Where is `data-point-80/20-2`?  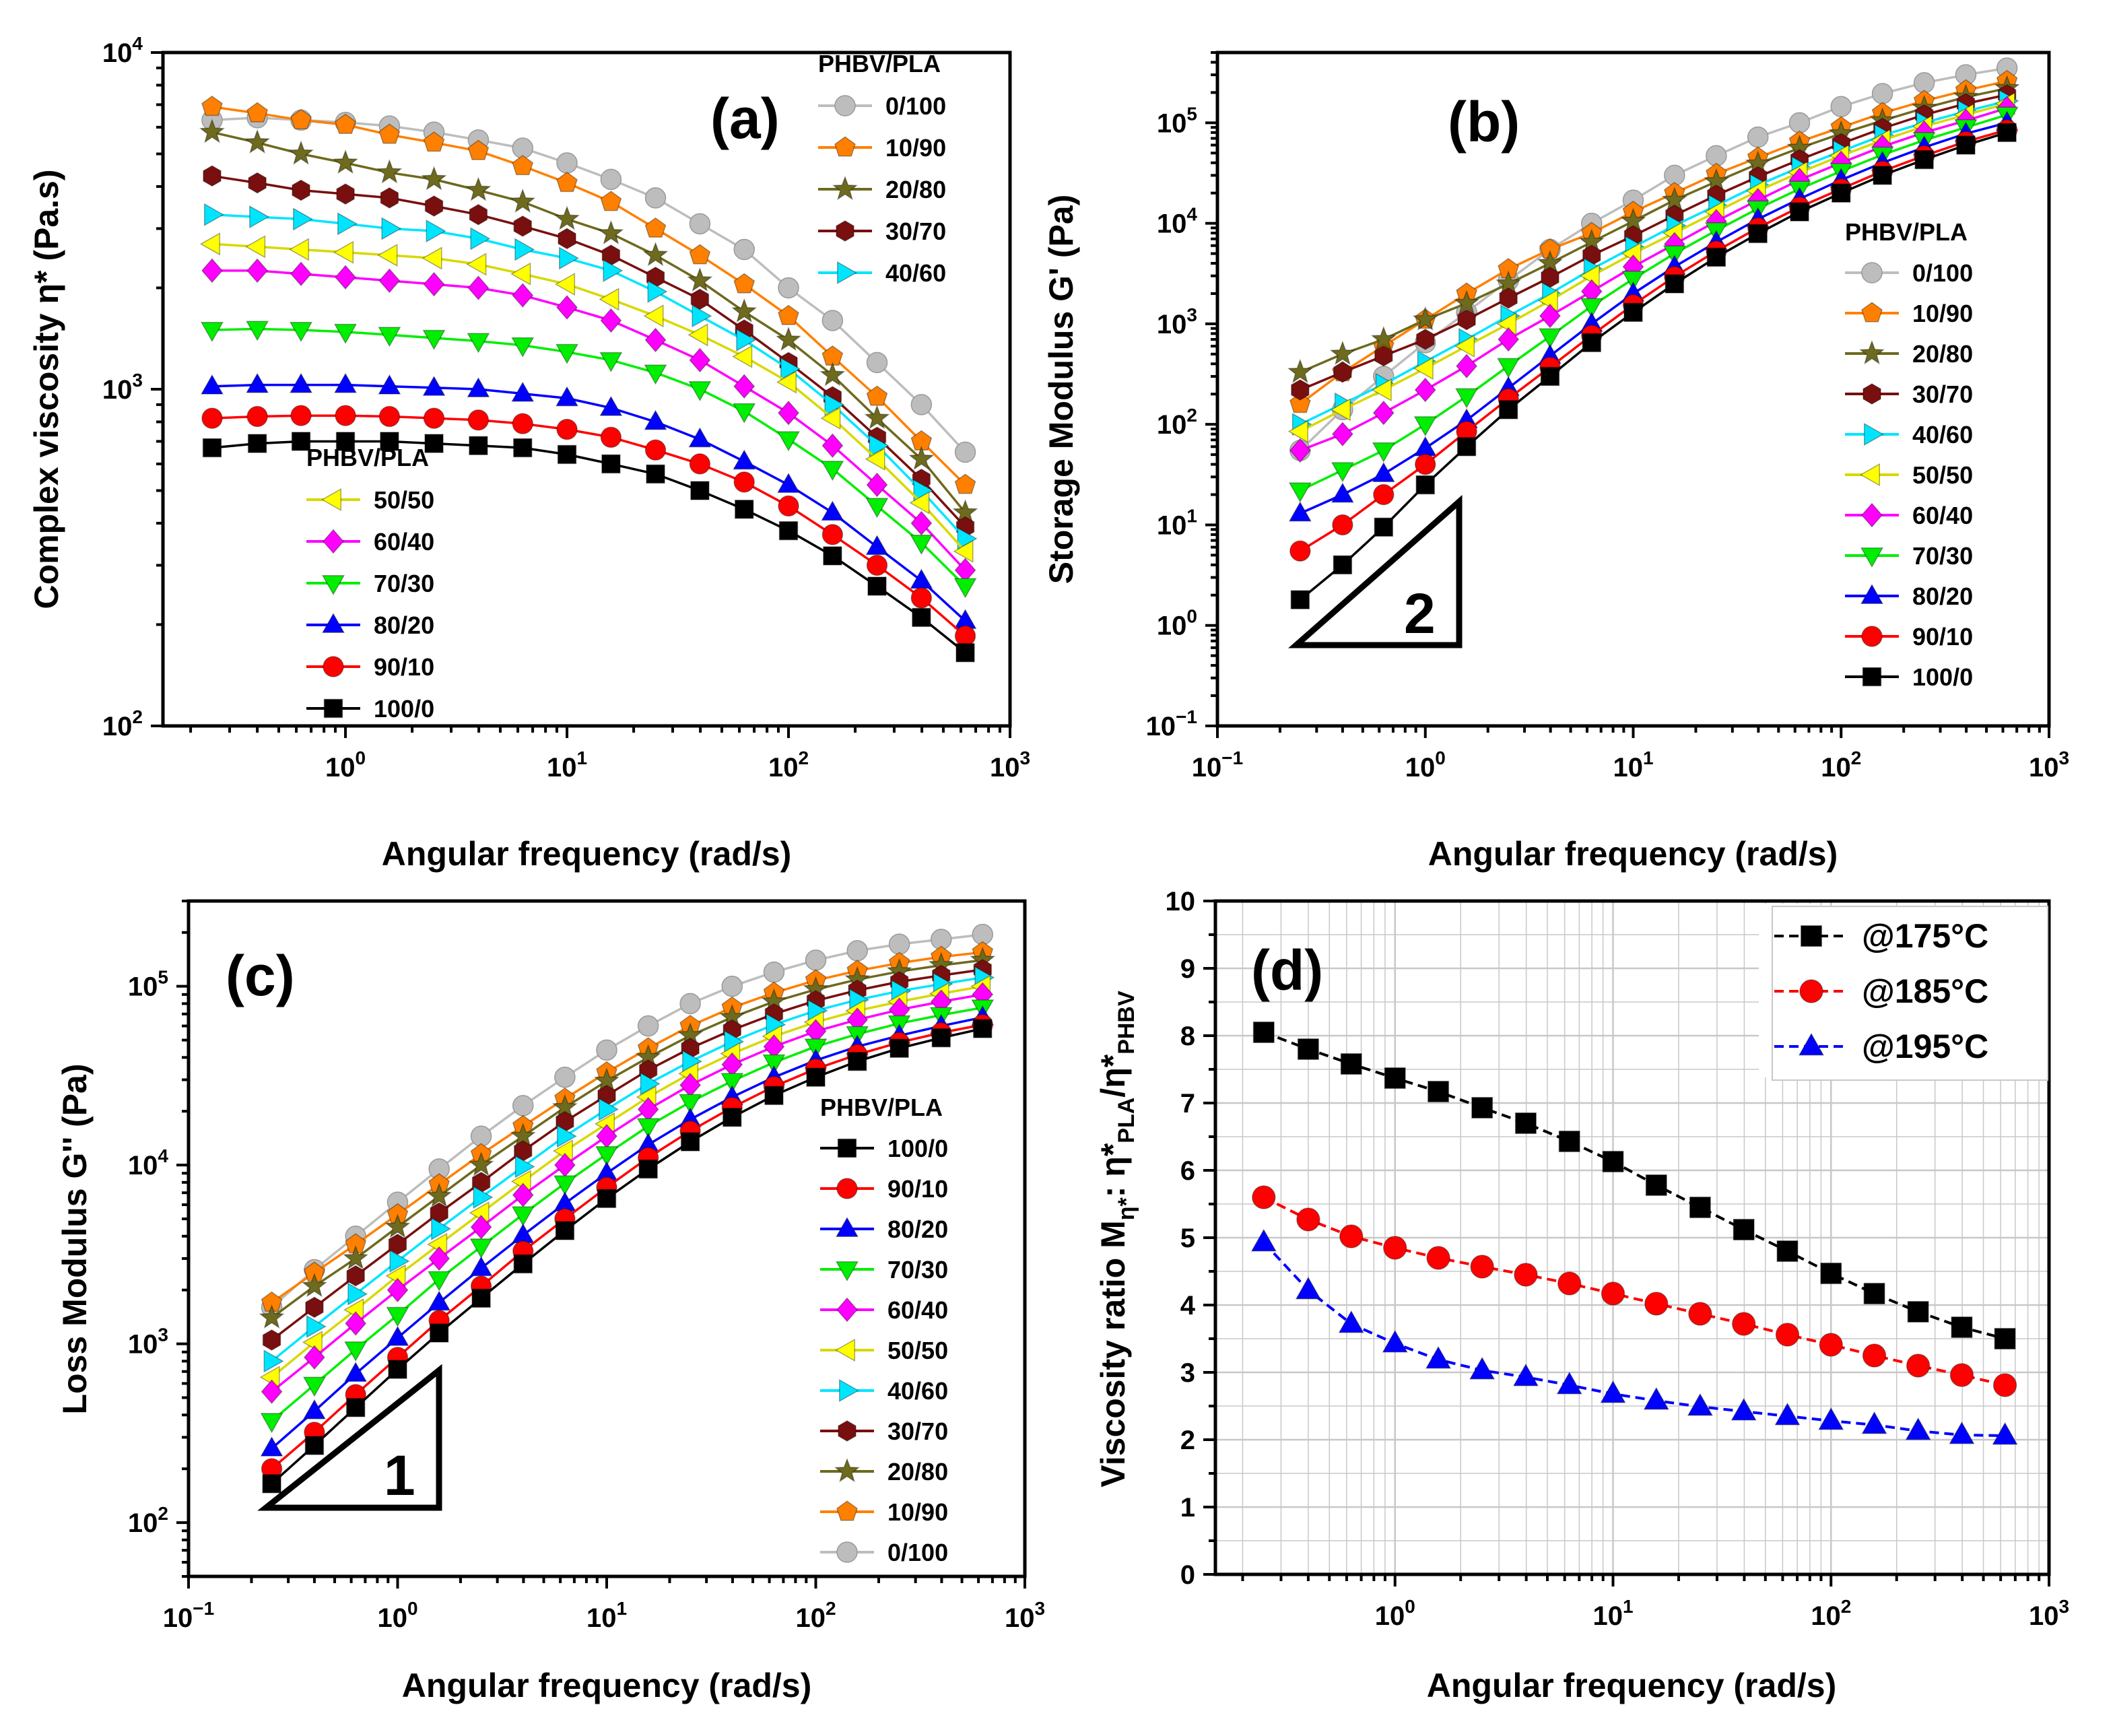 data-point-80/20-2 is located at coordinates (1384, 472).